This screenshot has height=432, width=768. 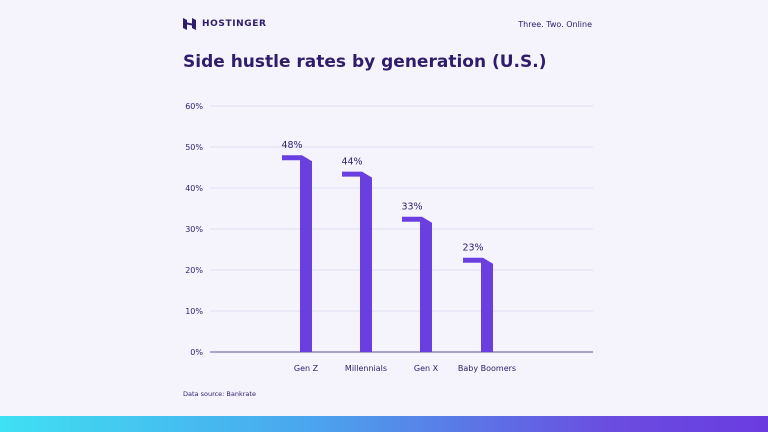 I want to click on y-tick-label: 60%, so click(x=194, y=106).